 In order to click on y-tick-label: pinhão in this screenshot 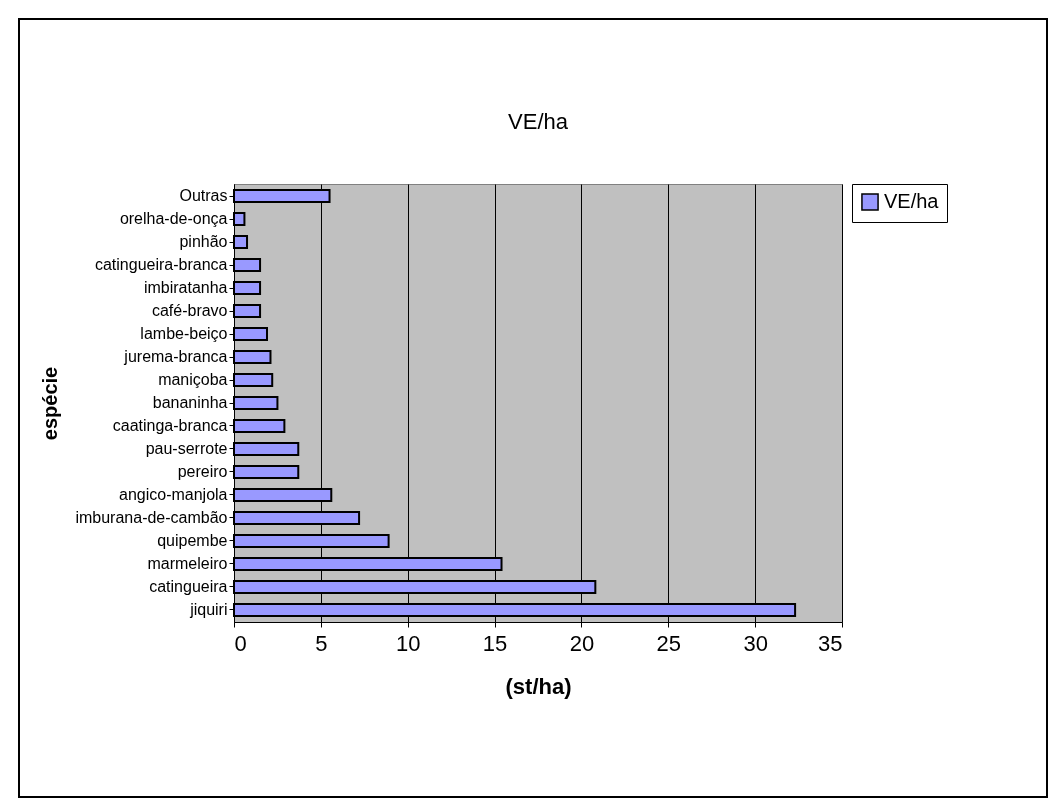, I will do `click(203, 242)`.